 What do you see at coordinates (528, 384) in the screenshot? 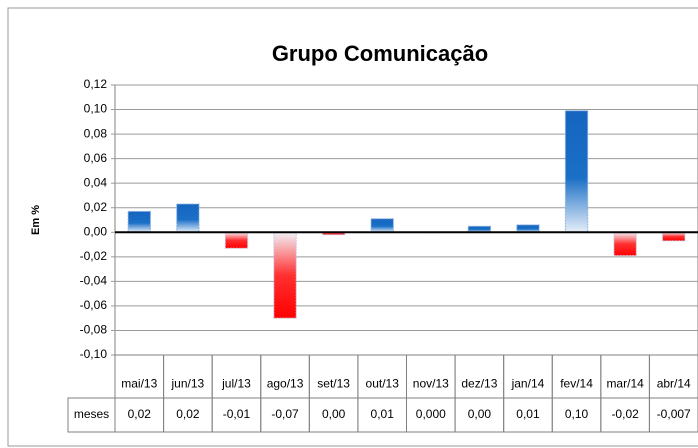
I see `x-tick-label: jan/14` at bounding box center [528, 384].